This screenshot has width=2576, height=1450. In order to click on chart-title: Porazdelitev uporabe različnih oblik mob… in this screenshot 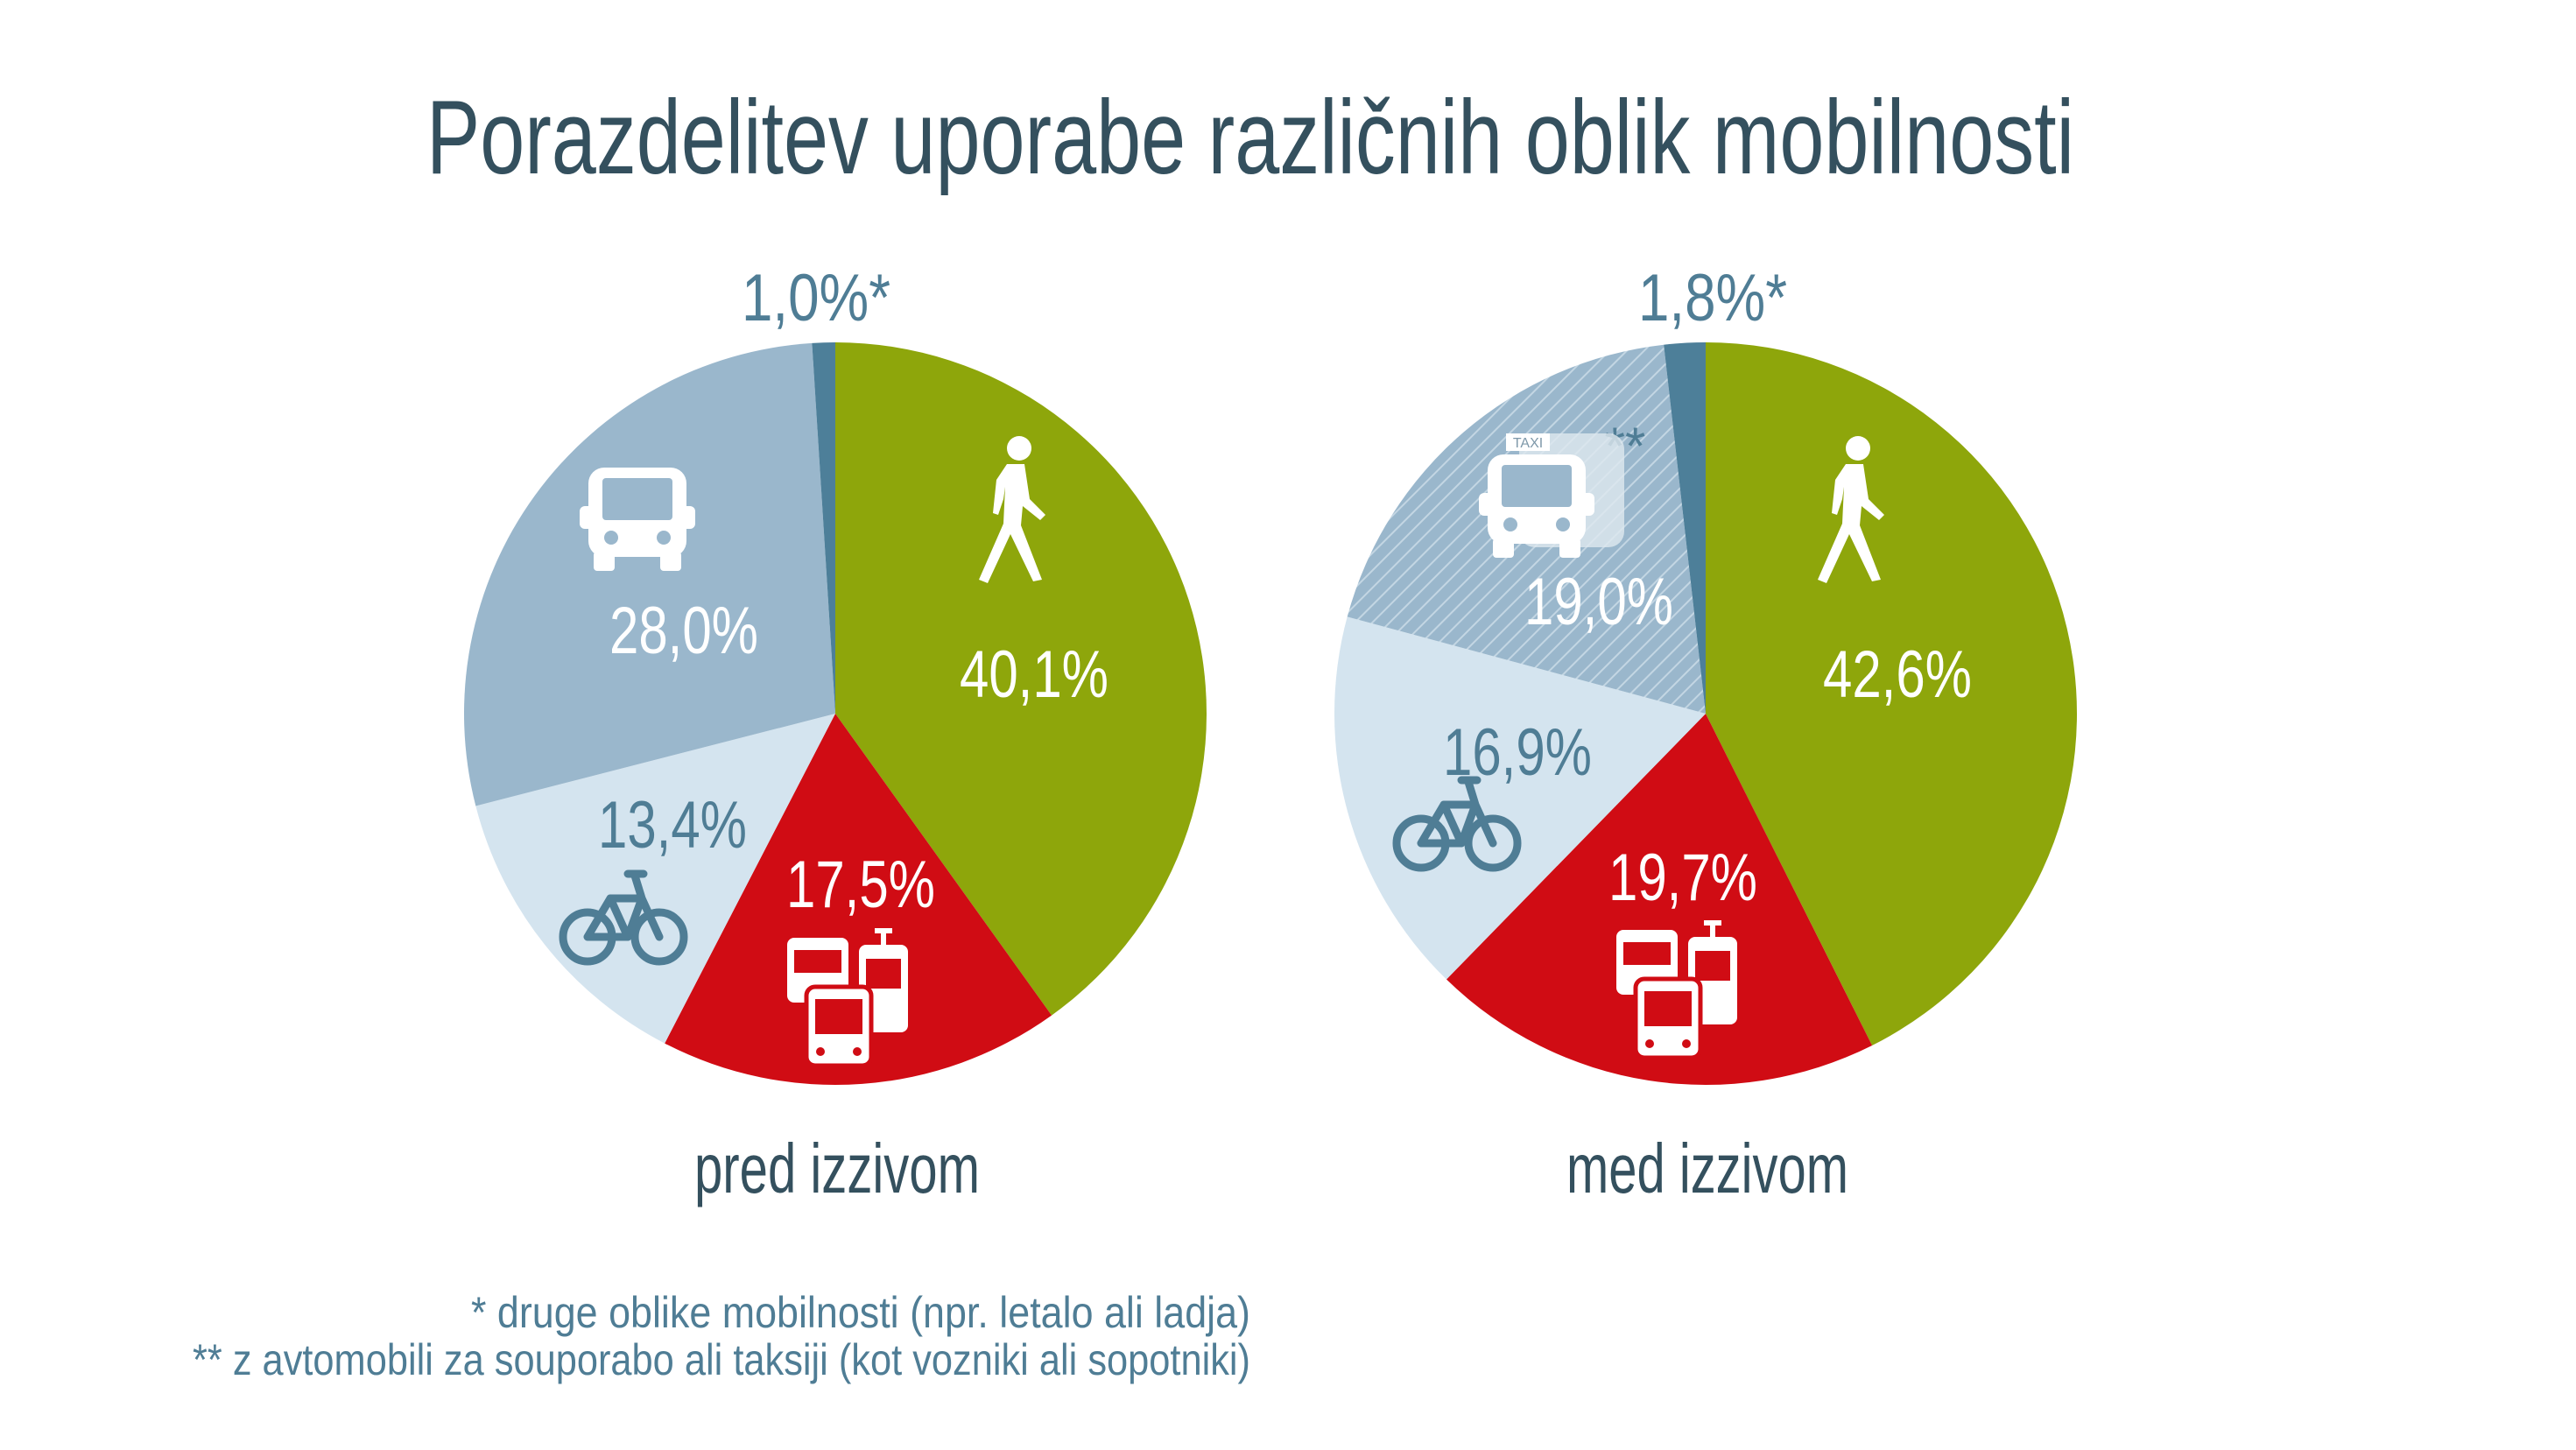, I will do `click(1250, 137)`.